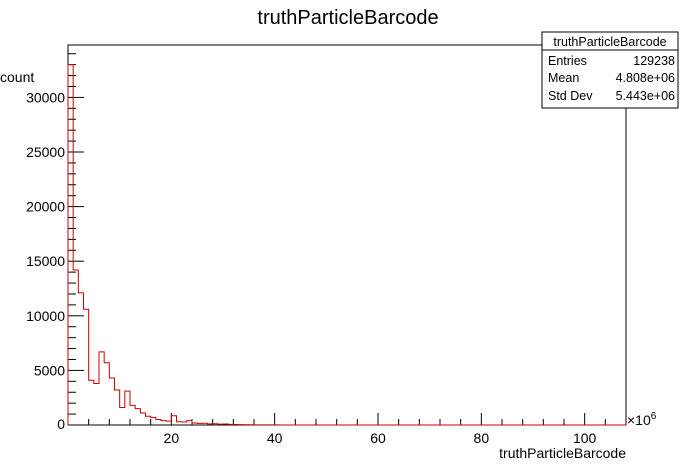 This screenshot has width=696, height=472. What do you see at coordinates (654, 61) in the screenshot?
I see `stats-value-entries: 129238` at bounding box center [654, 61].